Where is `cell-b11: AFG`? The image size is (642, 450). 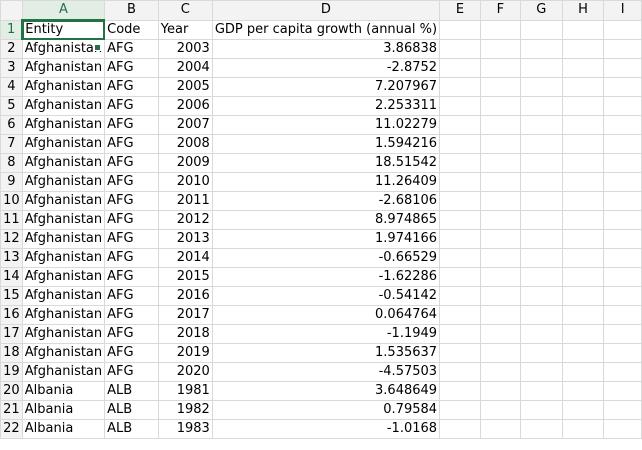 cell-b11: AFG is located at coordinates (131, 220).